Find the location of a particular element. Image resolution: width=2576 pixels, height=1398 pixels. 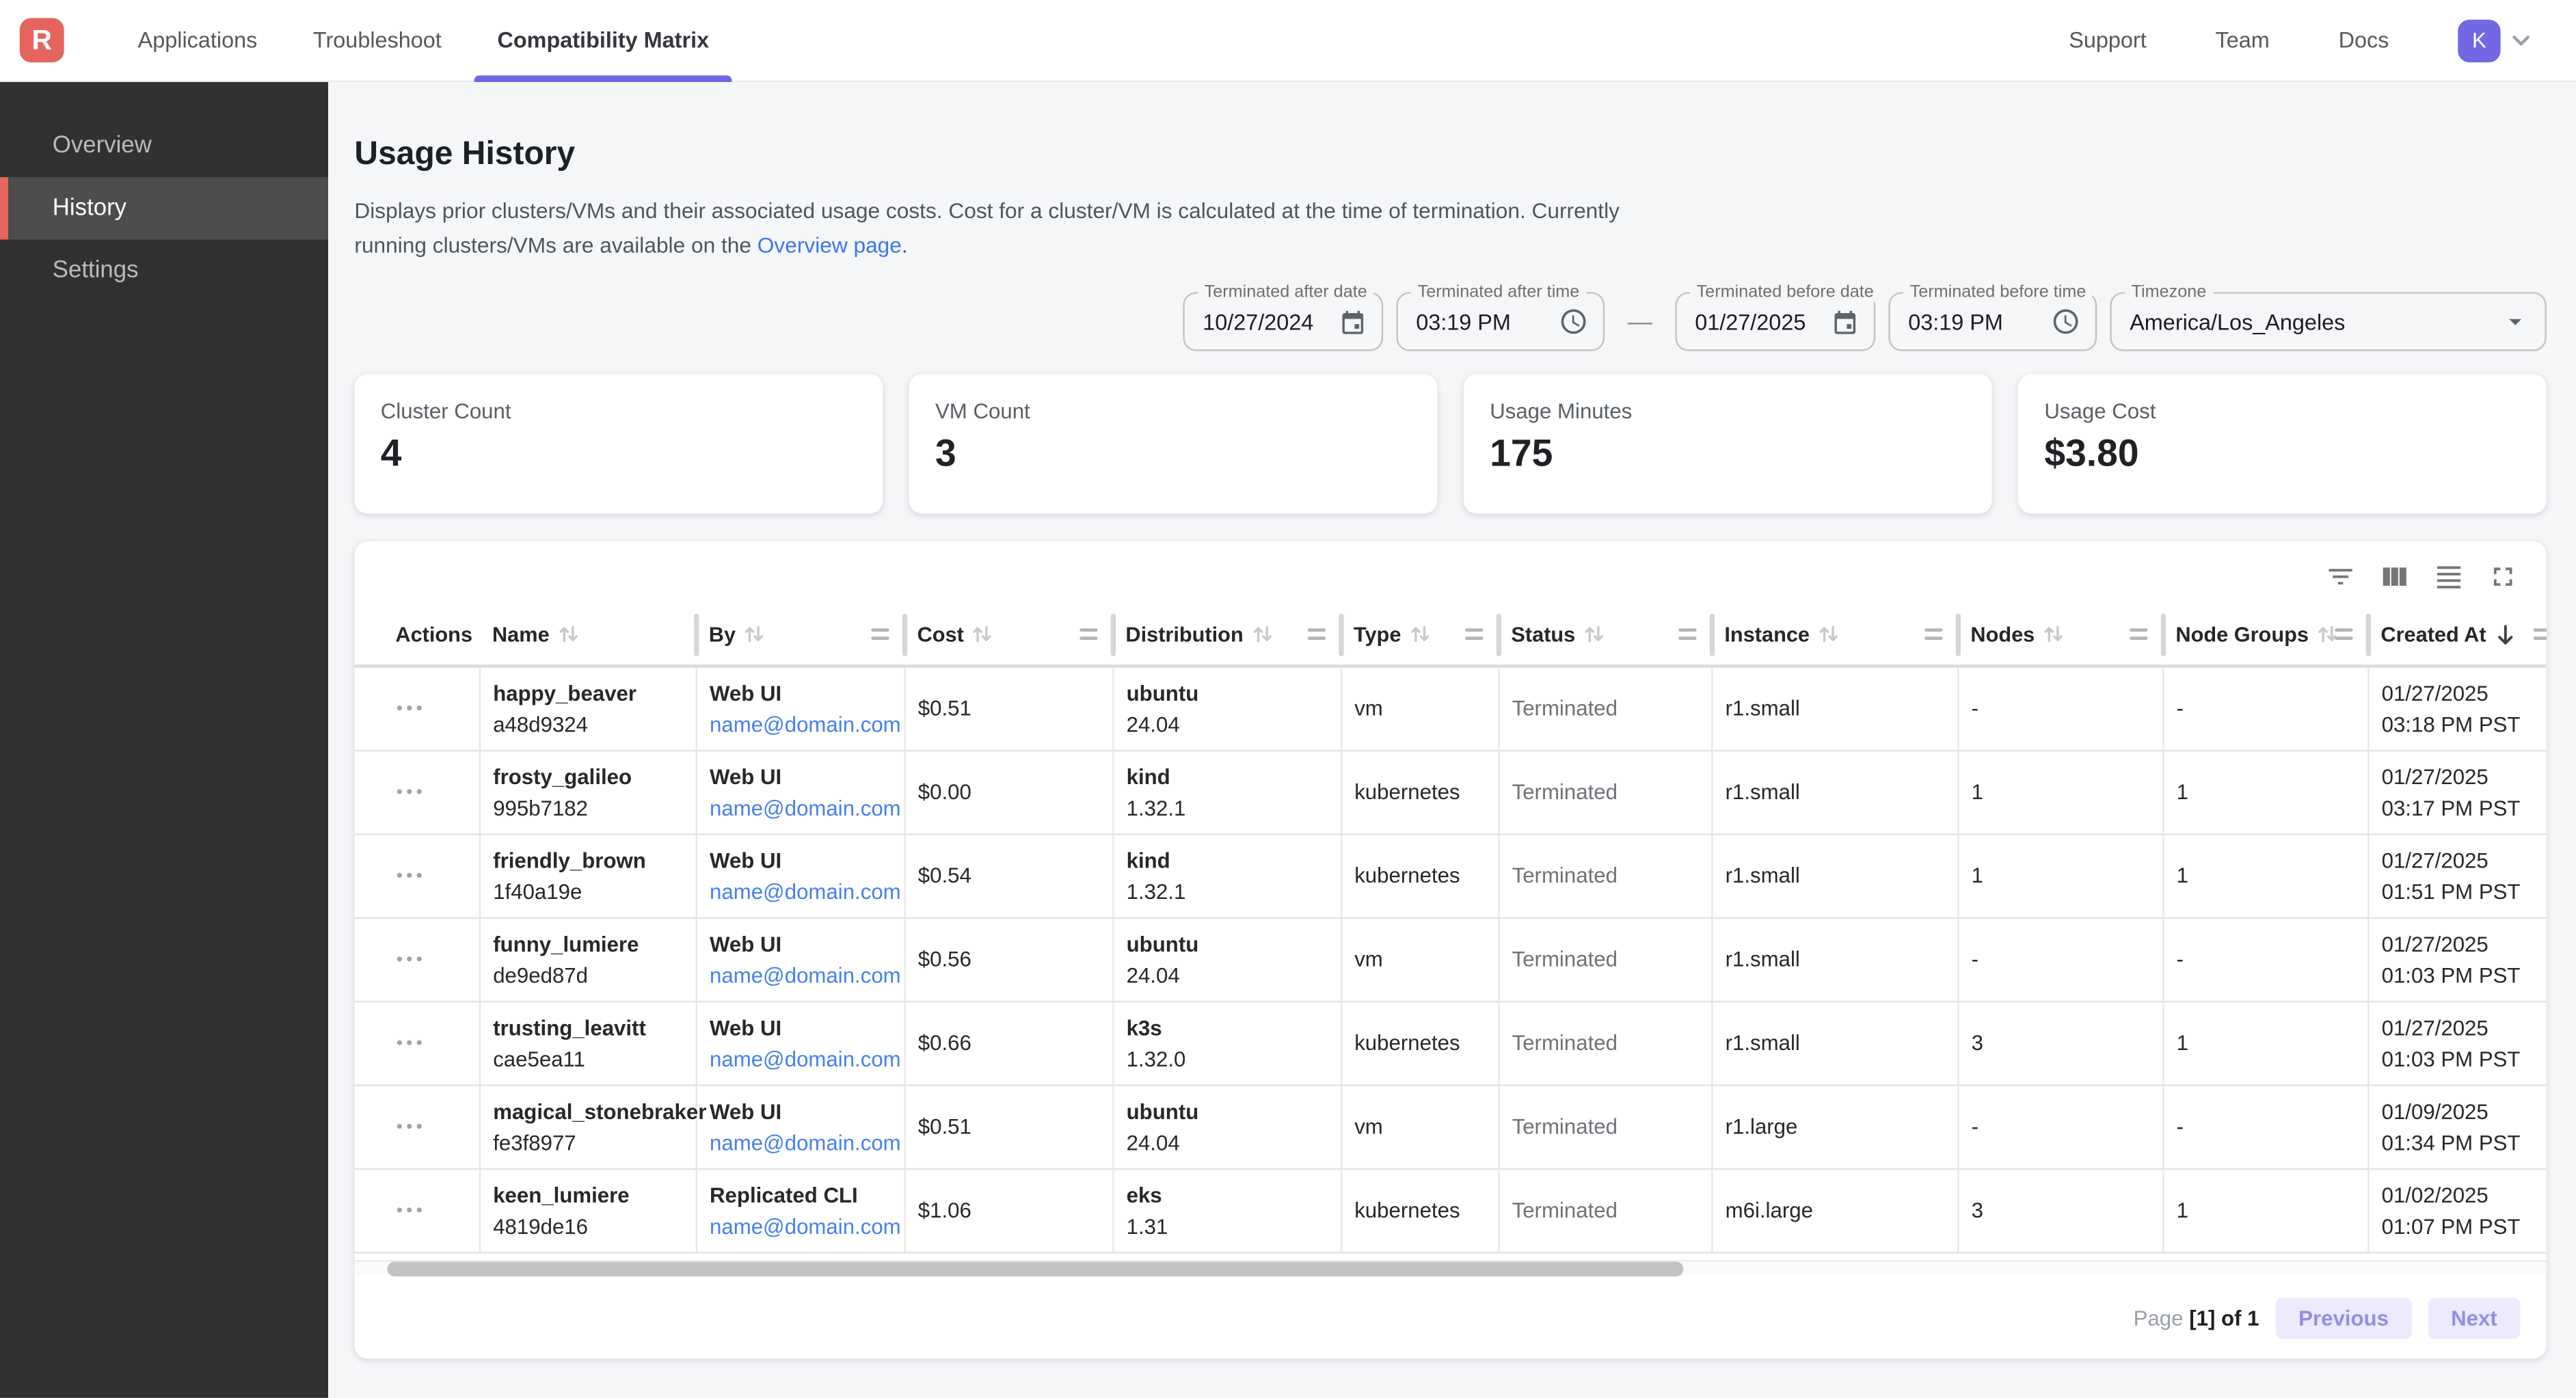

terminated-before-time-field: Terminated before time 03:19 PM is located at coordinates (1992, 316).